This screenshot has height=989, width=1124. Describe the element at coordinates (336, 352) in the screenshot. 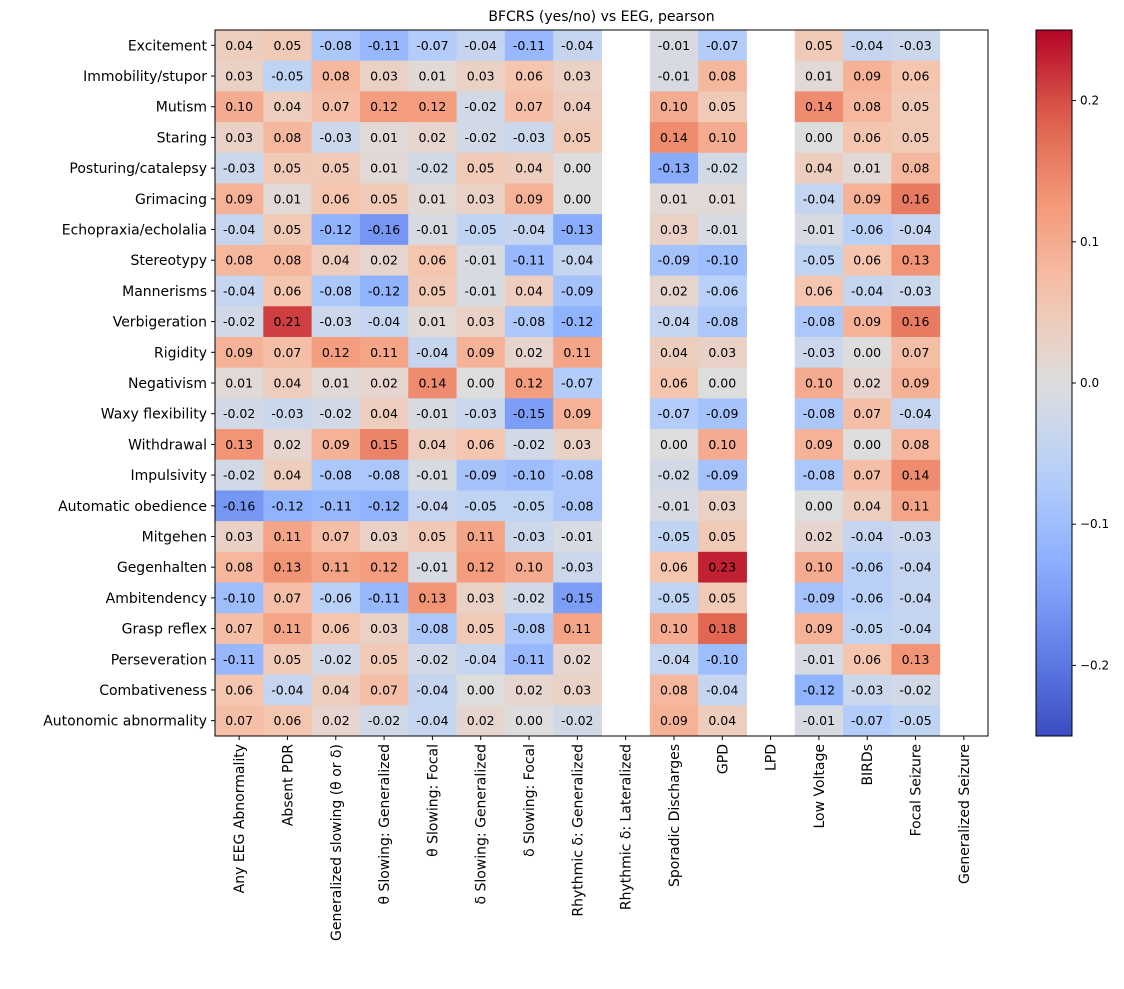

I see `cell-value-label: 0.12` at that location.